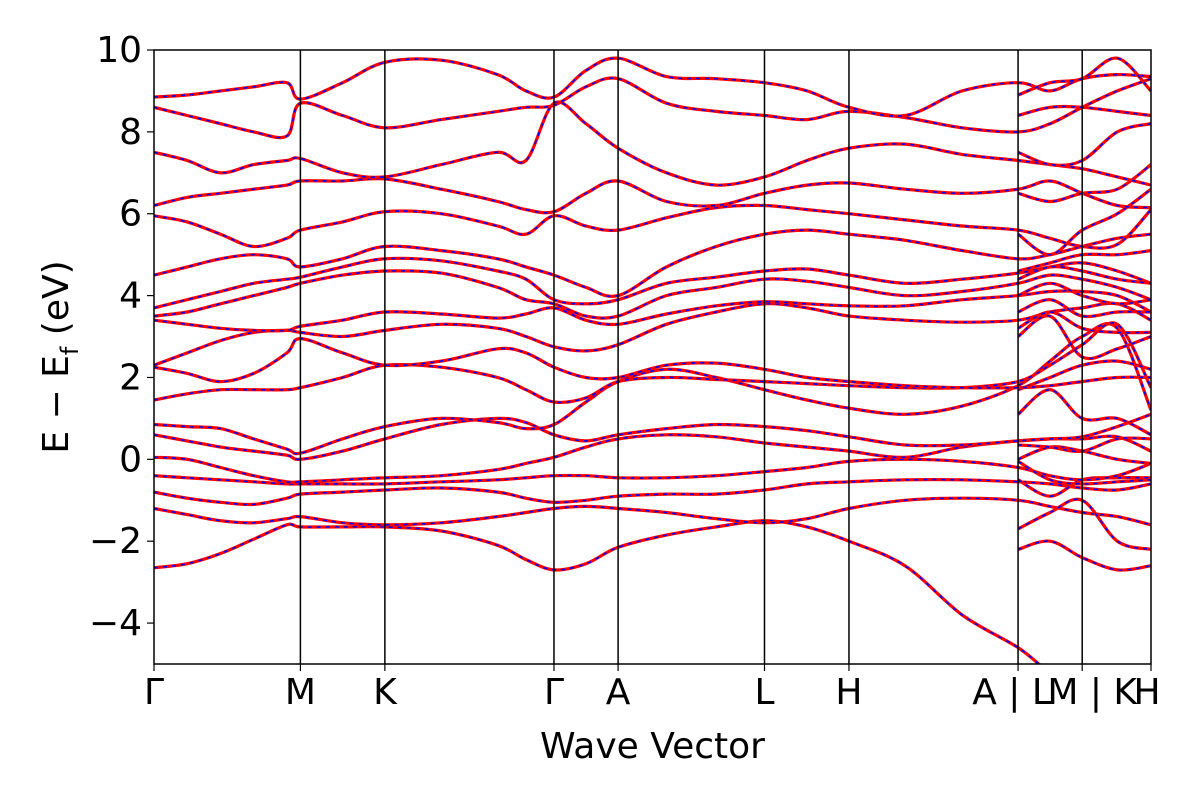 The image size is (1200, 800). Describe the element at coordinates (1084, 412) in the screenshot. I see `band-6-segment-1-solid` at that location.